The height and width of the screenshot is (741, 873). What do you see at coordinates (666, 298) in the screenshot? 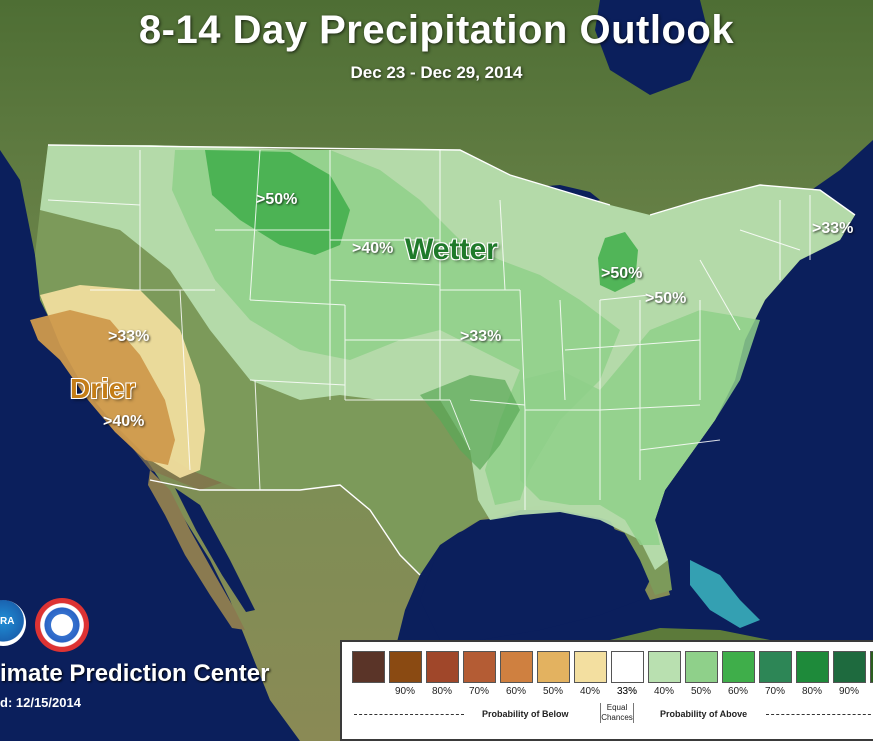
I see `label-lakes-50: >50%` at bounding box center [666, 298].